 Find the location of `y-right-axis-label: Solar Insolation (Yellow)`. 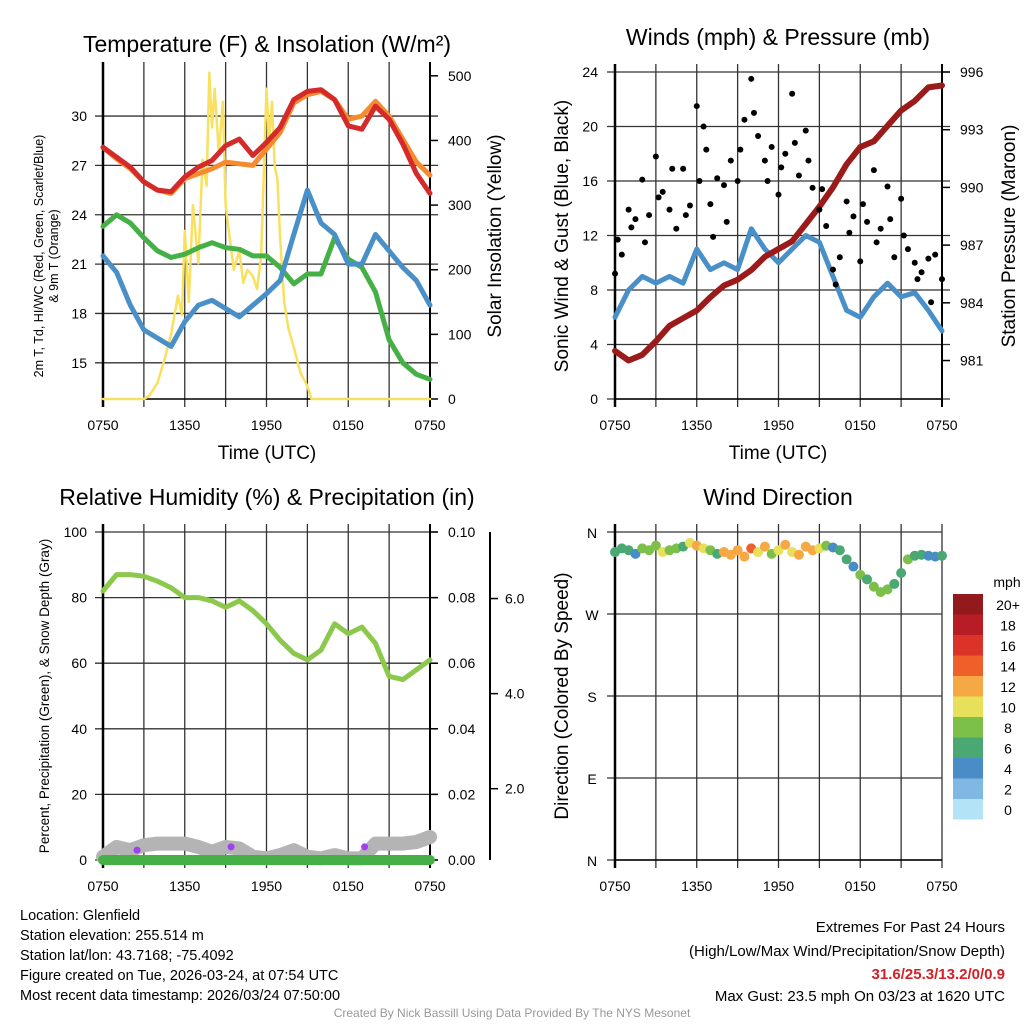

y-right-axis-label: Solar Insolation (Yellow) is located at coordinates (495, 235).